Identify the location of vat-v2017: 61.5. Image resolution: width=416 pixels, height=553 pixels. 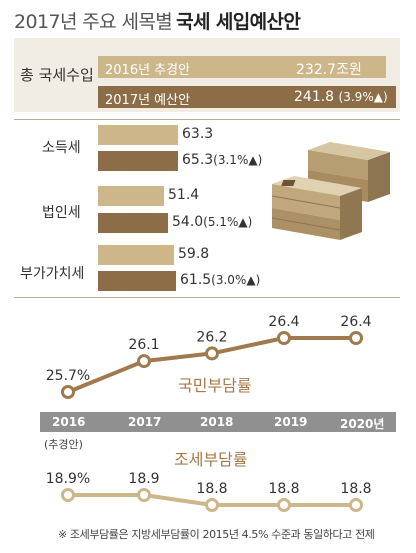
(196, 280).